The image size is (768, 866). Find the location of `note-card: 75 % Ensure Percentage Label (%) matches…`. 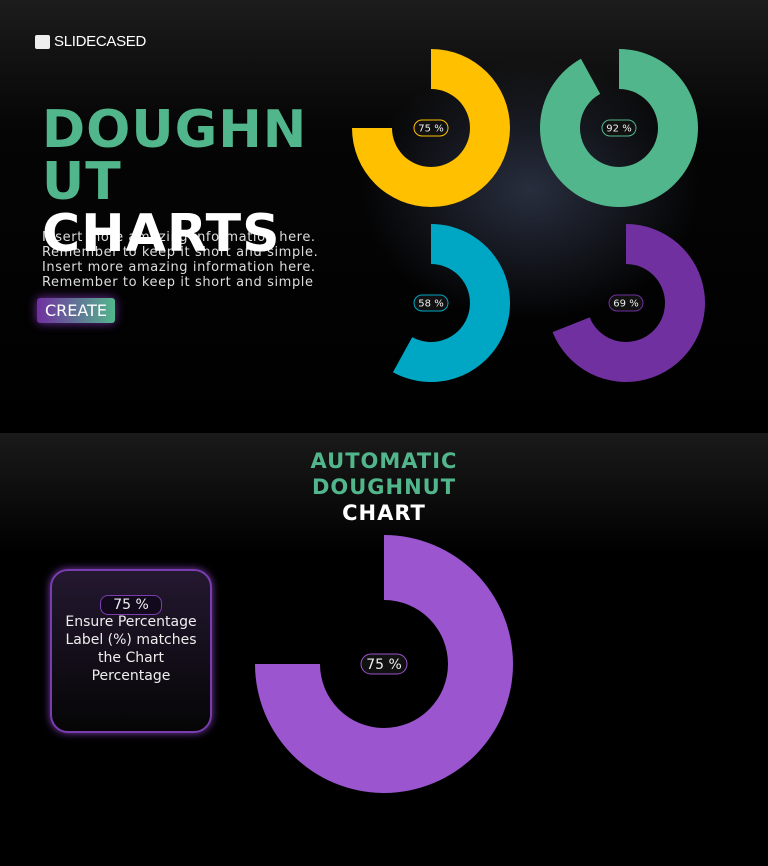

note-card: 75 % Ensure Percentage Label (%) matches… is located at coordinates (131, 651).